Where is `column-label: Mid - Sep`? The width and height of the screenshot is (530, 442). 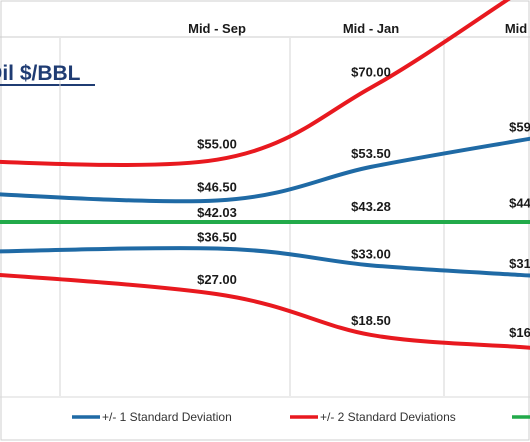 column-label: Mid - Sep is located at coordinates (217, 28).